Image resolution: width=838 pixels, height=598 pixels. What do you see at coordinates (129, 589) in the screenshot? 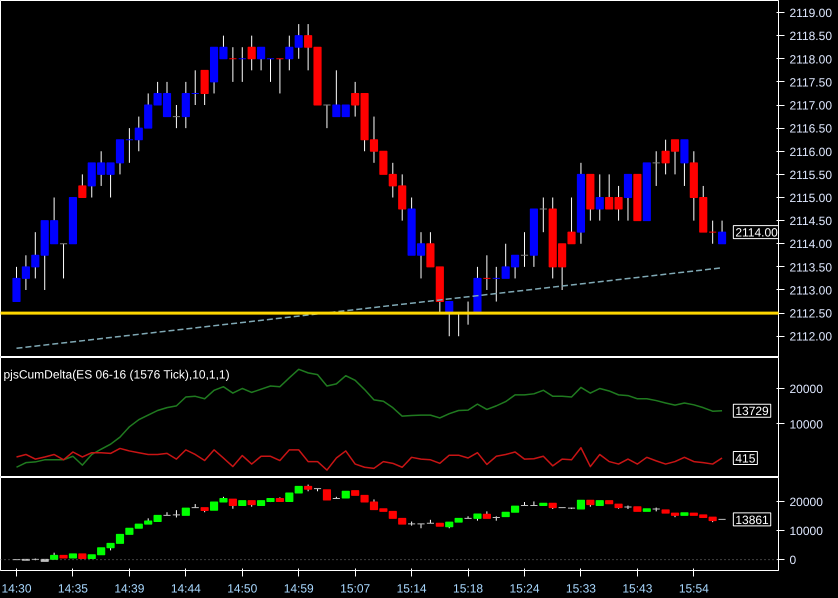
I see `x-tick-label: 14:39` at bounding box center [129, 589].